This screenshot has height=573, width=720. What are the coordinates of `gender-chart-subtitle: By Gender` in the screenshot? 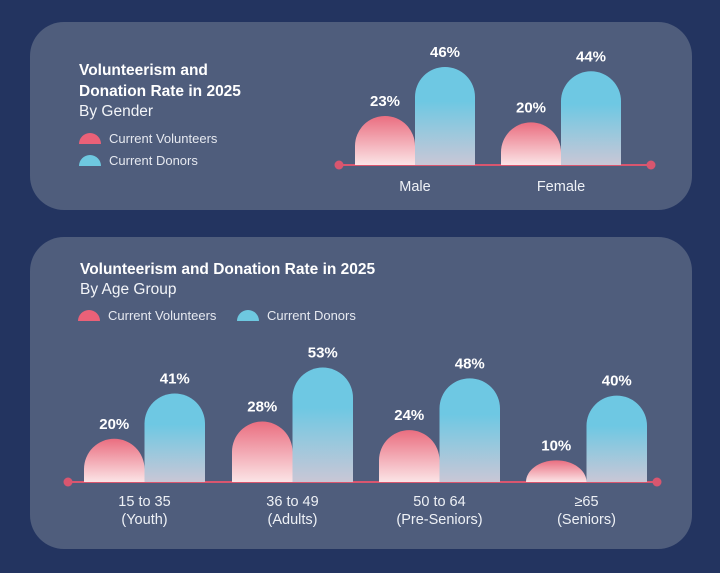 It's located at (116, 111).